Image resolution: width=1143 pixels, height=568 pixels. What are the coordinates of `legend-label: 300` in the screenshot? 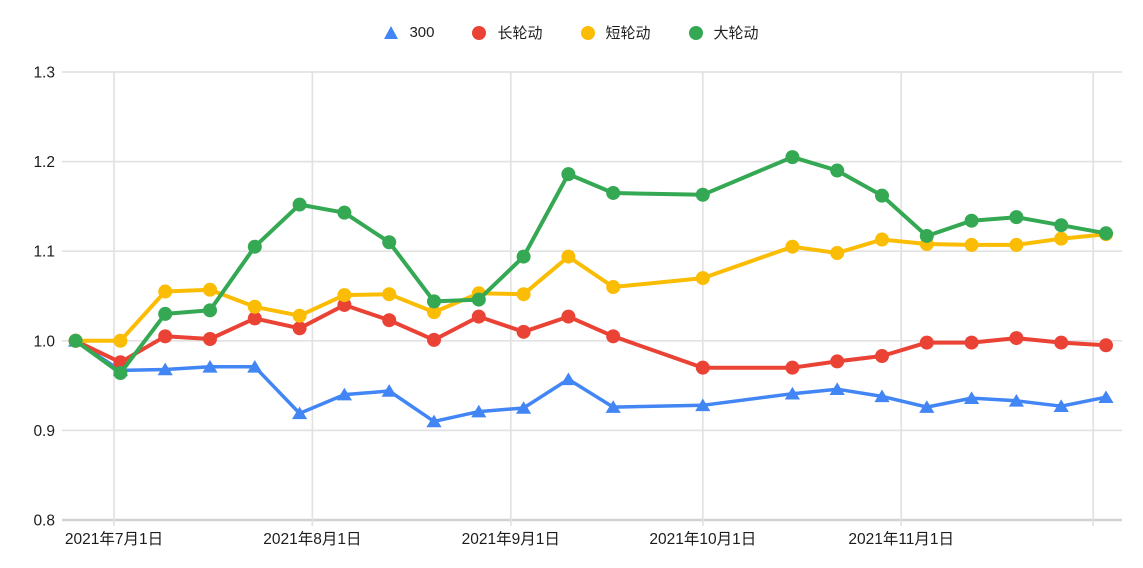 It's located at (422, 32).